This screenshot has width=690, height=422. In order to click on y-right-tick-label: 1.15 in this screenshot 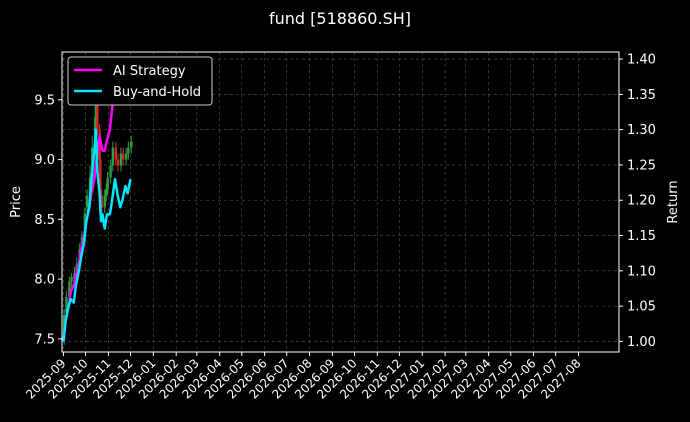, I will do `click(641, 236)`.